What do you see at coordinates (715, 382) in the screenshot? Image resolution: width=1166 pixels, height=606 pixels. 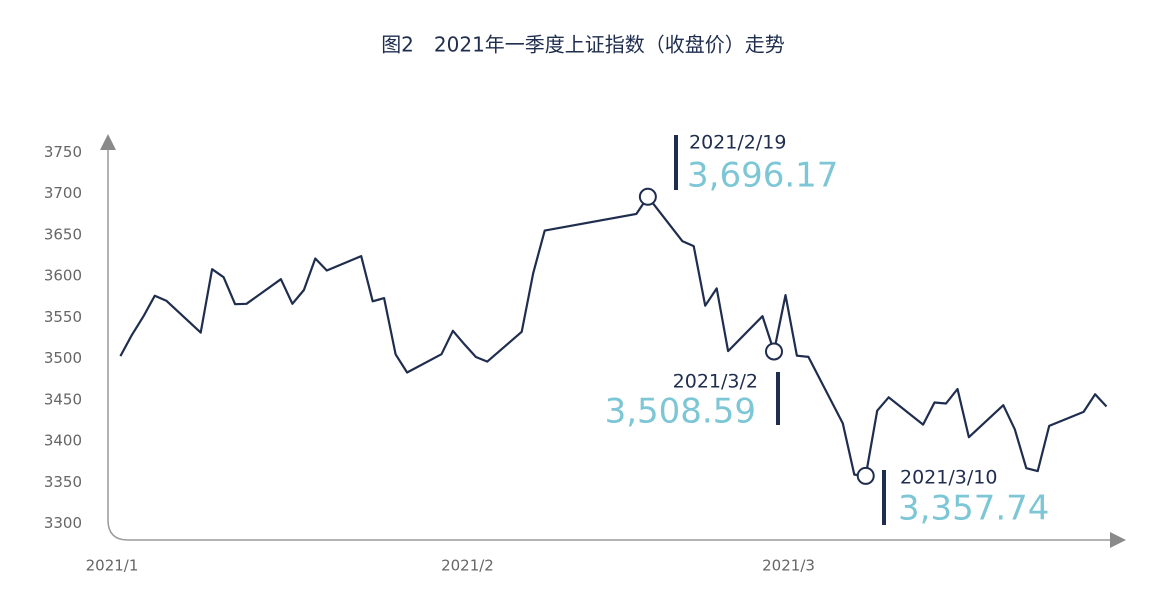 I see `annotation-date: 2021/3/2` at bounding box center [715, 382].